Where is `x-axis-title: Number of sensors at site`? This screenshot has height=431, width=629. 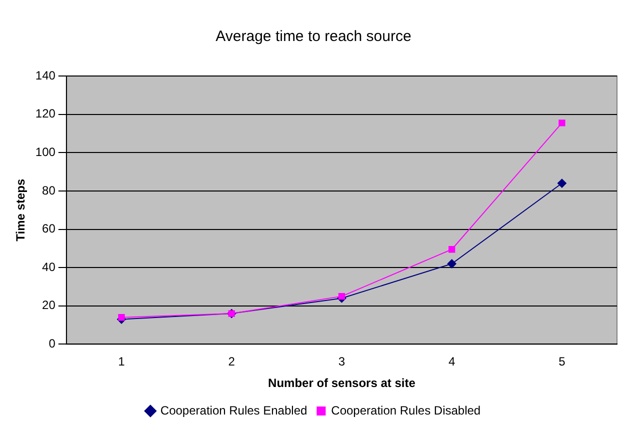 x-axis-title: Number of sensors at site is located at coordinates (342, 383).